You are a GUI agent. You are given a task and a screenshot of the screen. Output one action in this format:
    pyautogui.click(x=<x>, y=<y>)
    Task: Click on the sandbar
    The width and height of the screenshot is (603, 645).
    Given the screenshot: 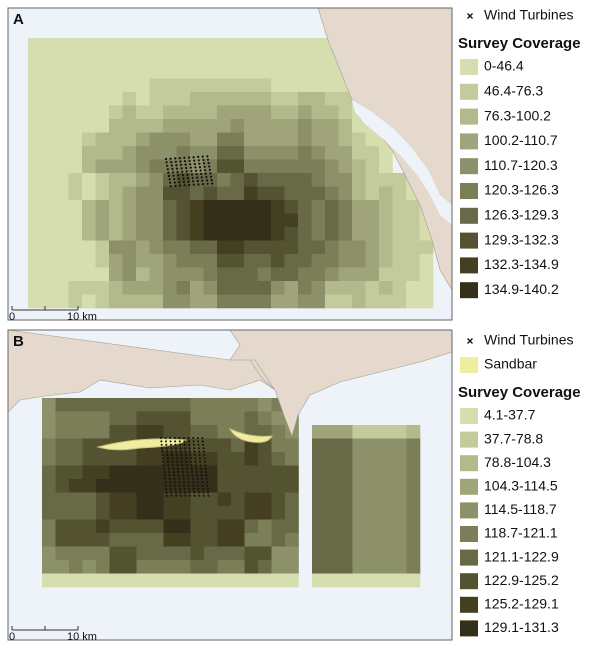 What is the action you would take?
    pyautogui.click(x=250, y=435)
    